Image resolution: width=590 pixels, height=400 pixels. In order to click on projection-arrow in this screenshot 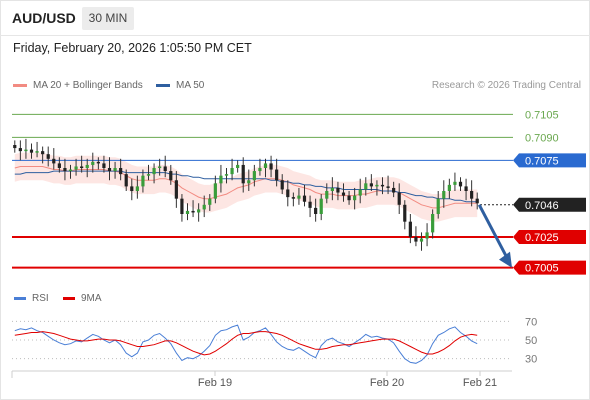, I will do `click(494, 236)`.